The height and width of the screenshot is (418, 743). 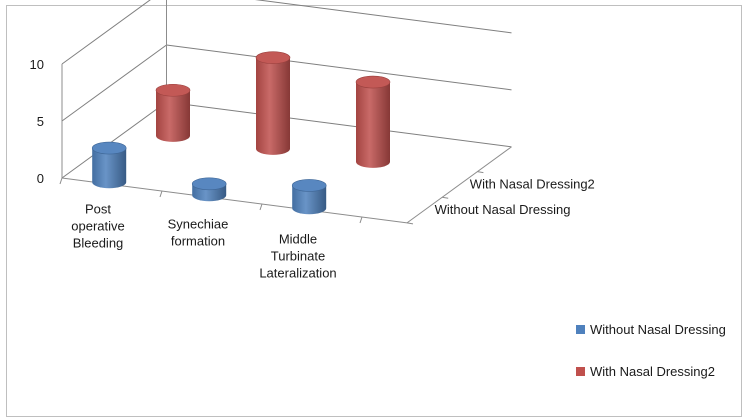 I want to click on legend-label: Without Nasal Dressing, so click(x=658, y=329).